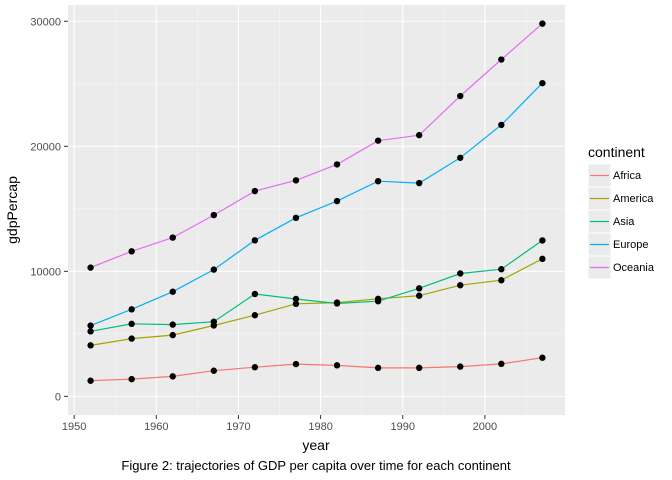 This screenshot has height=480, width=672. What do you see at coordinates (316, 369) in the screenshot?
I see `series-line-africa` at bounding box center [316, 369].